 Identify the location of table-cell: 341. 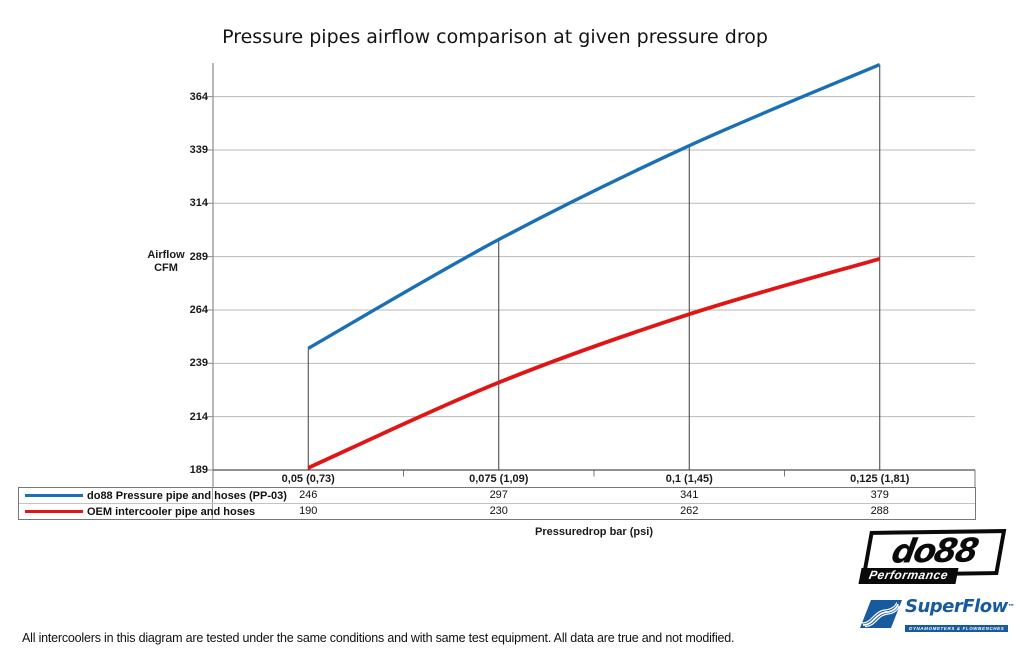
(689, 495).